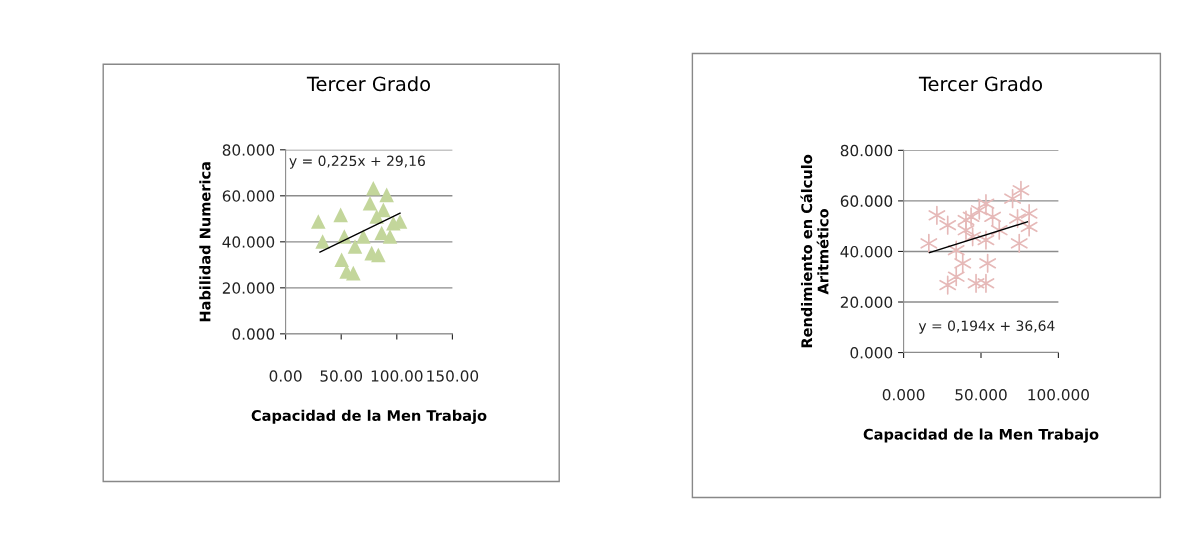 Image resolution: width=1200 pixels, height=535 pixels. Describe the element at coordinates (285, 376) in the screenshot. I see `x-tick-label: 0.00` at that location.